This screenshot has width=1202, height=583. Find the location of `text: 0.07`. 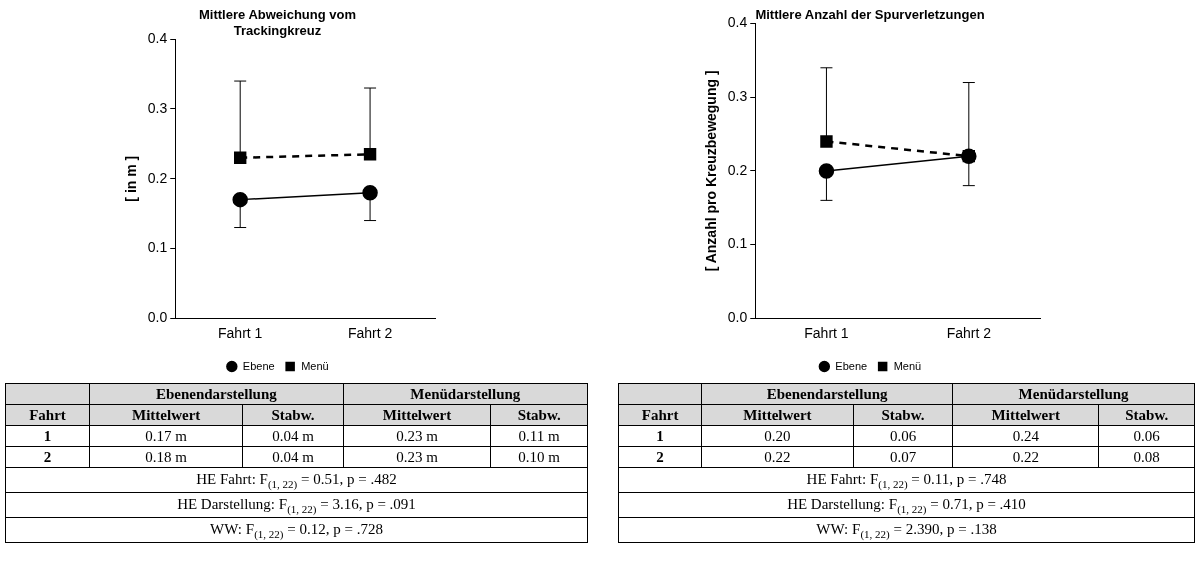

text: 0.07 is located at coordinates (903, 457).